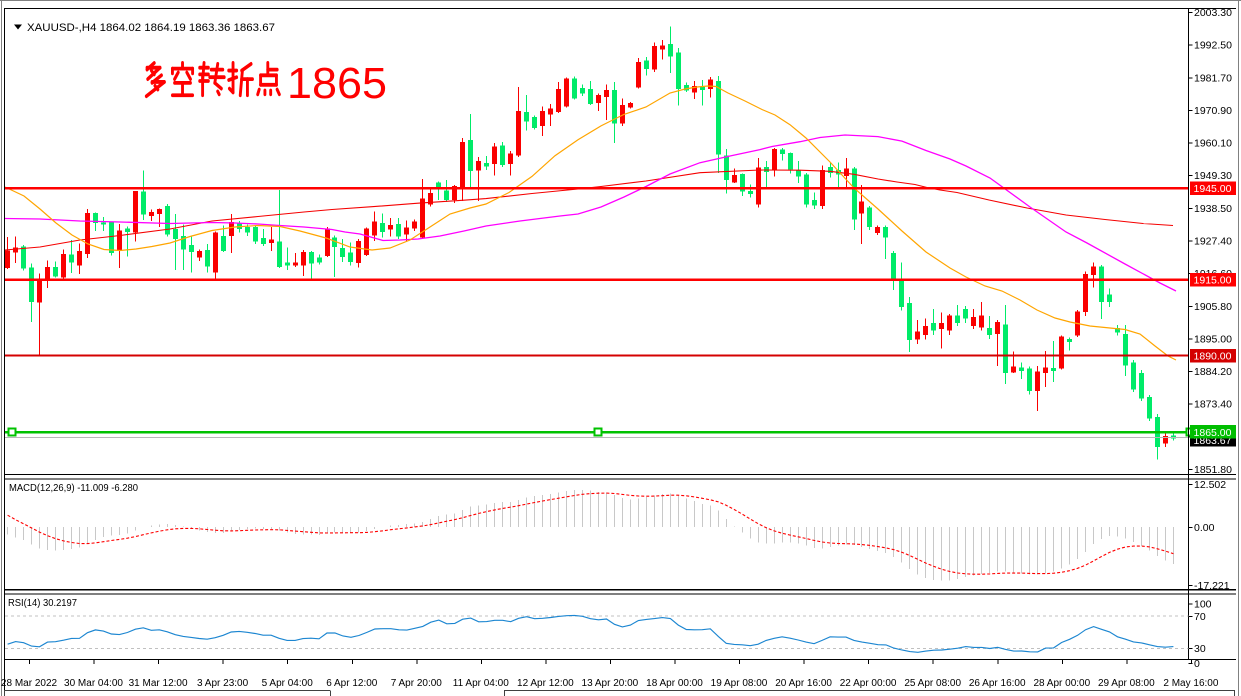 This screenshot has width=1241, height=696. I want to click on svg-text: 1960.10, so click(1213, 144).